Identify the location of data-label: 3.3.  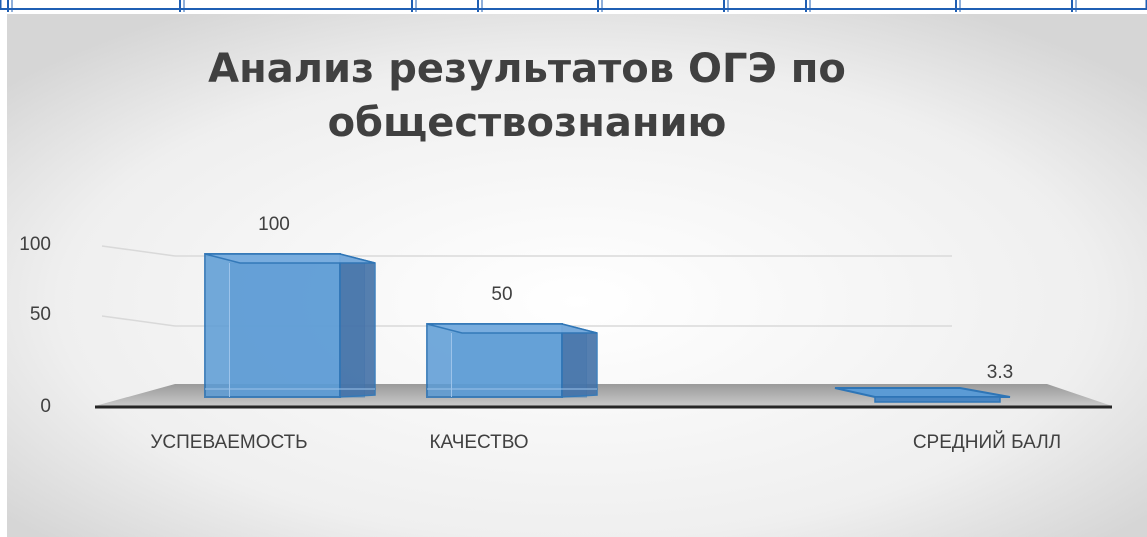
(1000, 372).